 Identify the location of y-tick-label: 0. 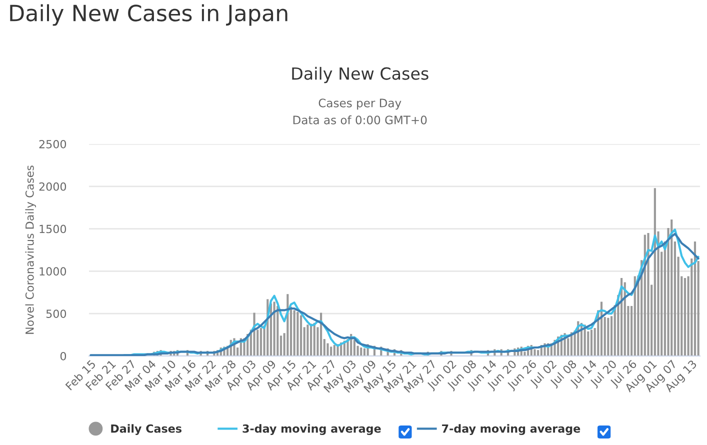
(63, 356).